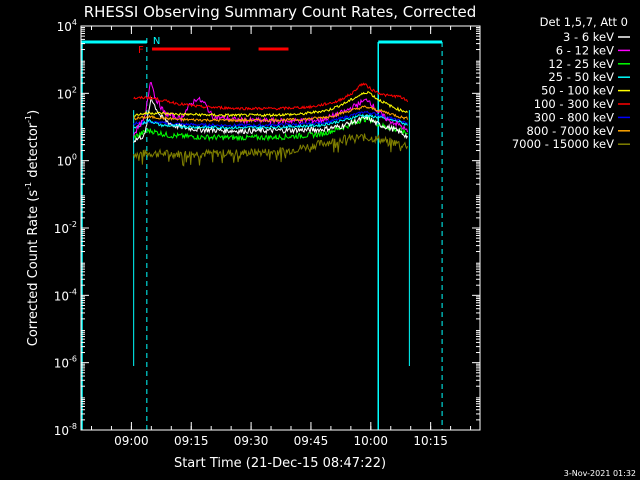 The image size is (640, 480). What do you see at coordinates (73, 426) in the screenshot?
I see `y-tick-exp-7: -8` at bounding box center [73, 426].